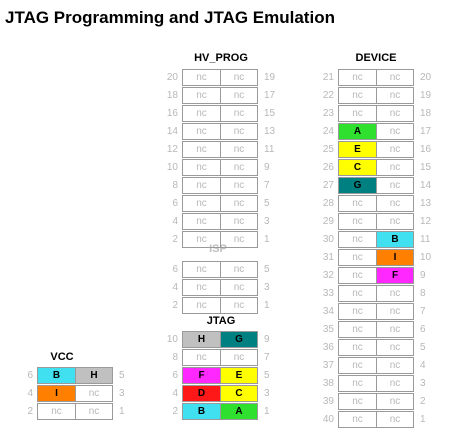 The height and width of the screenshot is (429, 459). What do you see at coordinates (269, 149) in the screenshot?
I see `pin-number-right: 11` at bounding box center [269, 149].